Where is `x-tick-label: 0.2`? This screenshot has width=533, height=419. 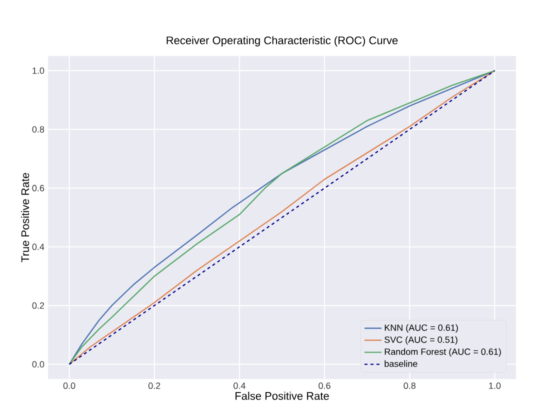 x-tick-label: 0.2 is located at coordinates (154, 385).